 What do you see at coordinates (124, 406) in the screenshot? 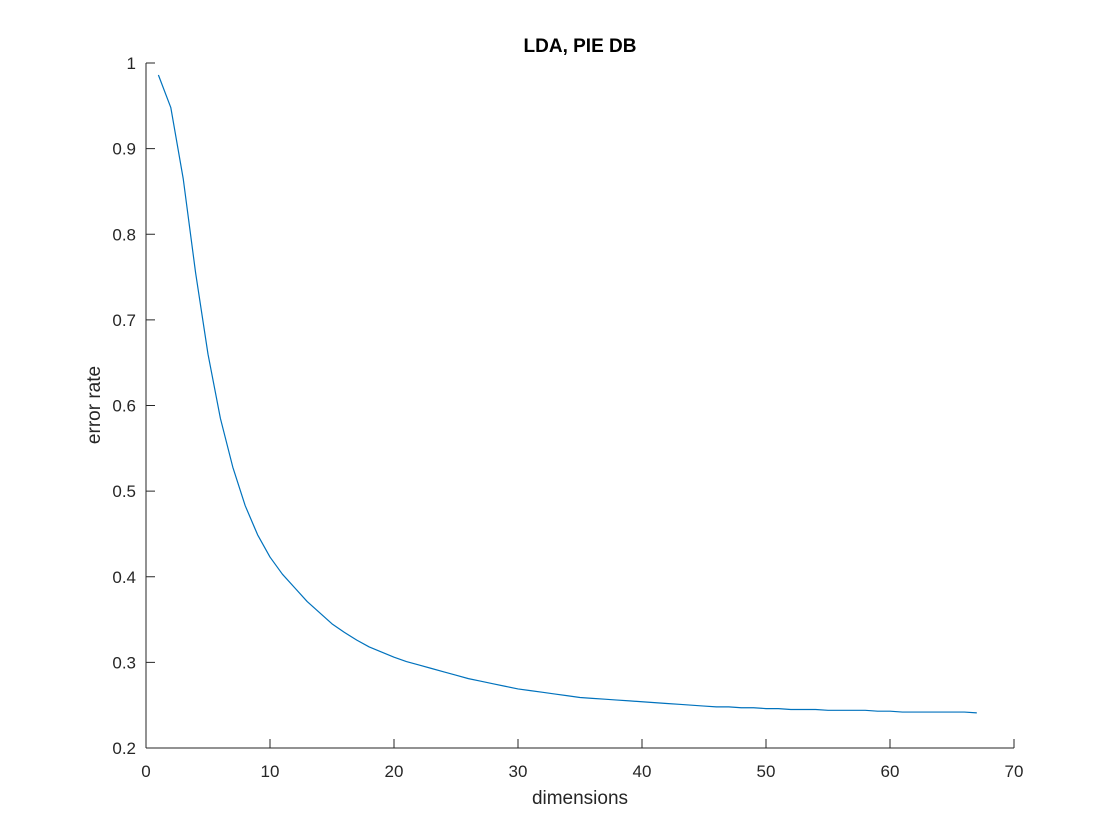
I see `y-tick-label: 0.6` at bounding box center [124, 406].